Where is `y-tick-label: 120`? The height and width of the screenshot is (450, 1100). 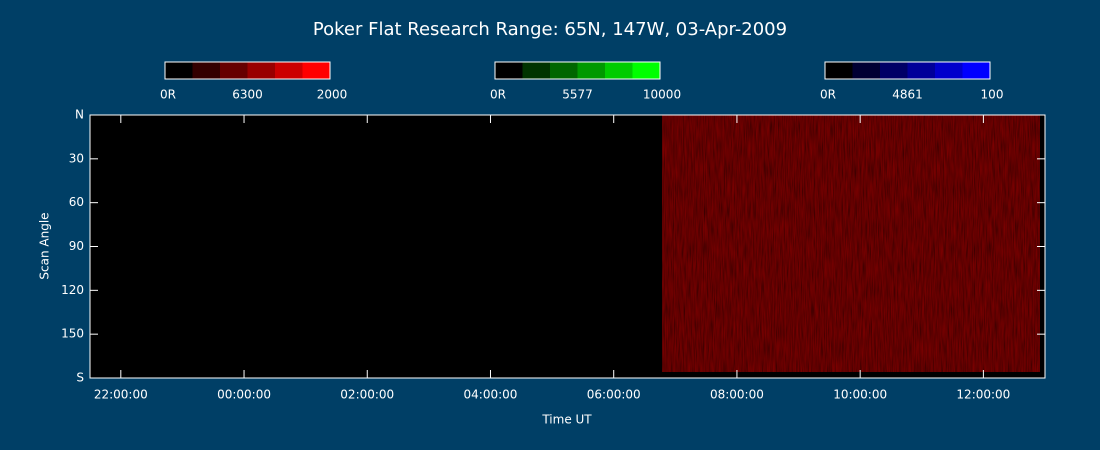
y-tick-label: 120 is located at coordinates (72, 290).